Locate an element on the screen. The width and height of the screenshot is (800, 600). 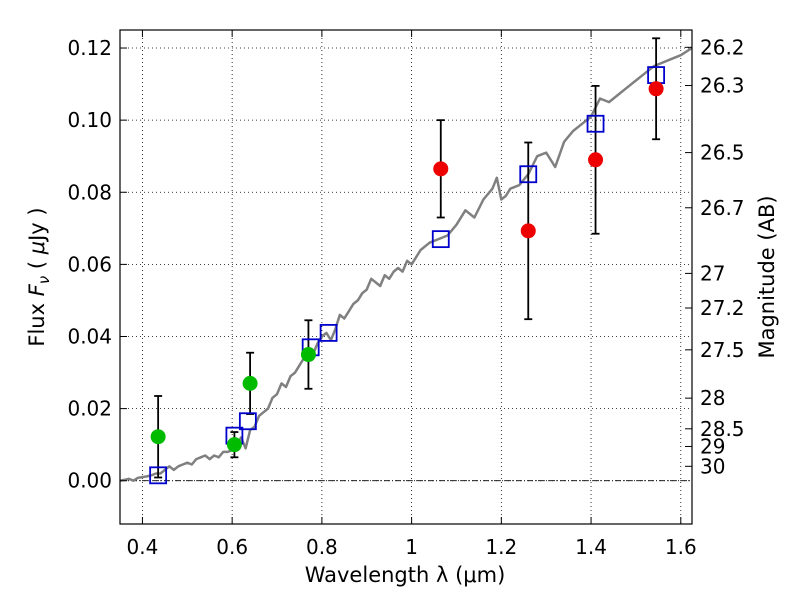
right-tick-label: 28 is located at coordinates (712, 398).